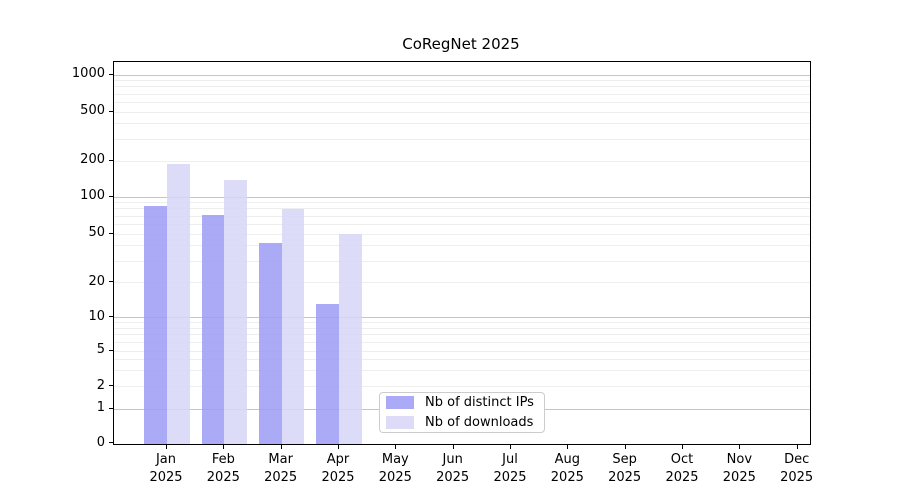  I want to click on y-tick-label: 0, so click(100, 442).